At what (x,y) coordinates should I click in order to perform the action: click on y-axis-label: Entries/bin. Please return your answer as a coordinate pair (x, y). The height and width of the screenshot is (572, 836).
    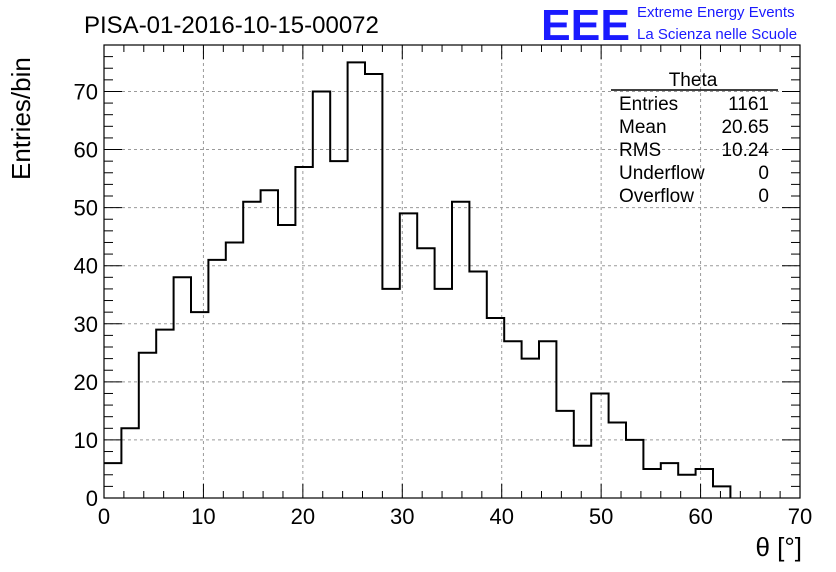
    Looking at the image, I should click on (21, 118).